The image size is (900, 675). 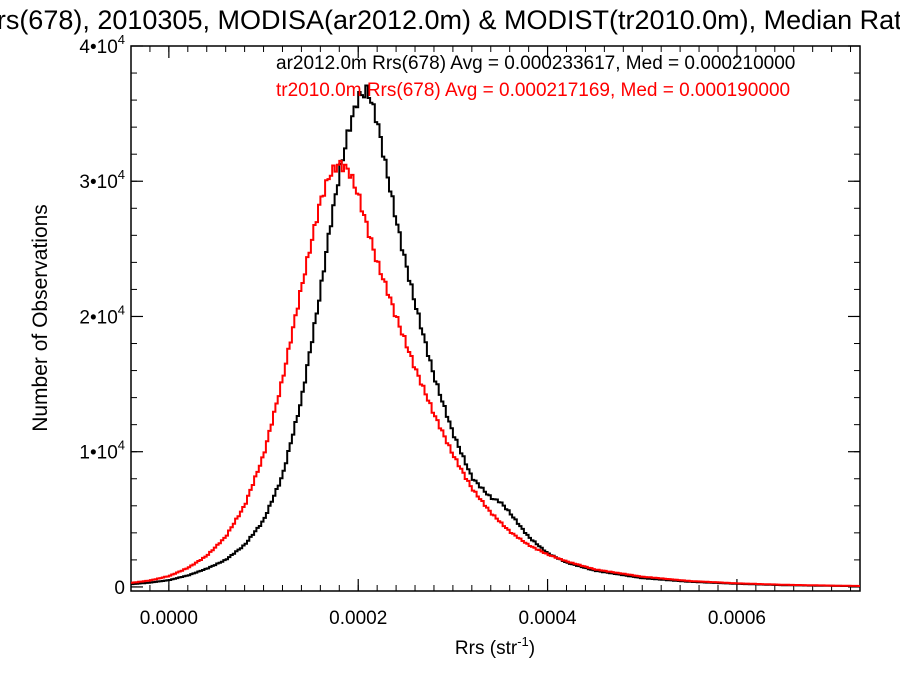 What do you see at coordinates (40, 318) in the screenshot?
I see `y-axis-label: Number of Observations` at bounding box center [40, 318].